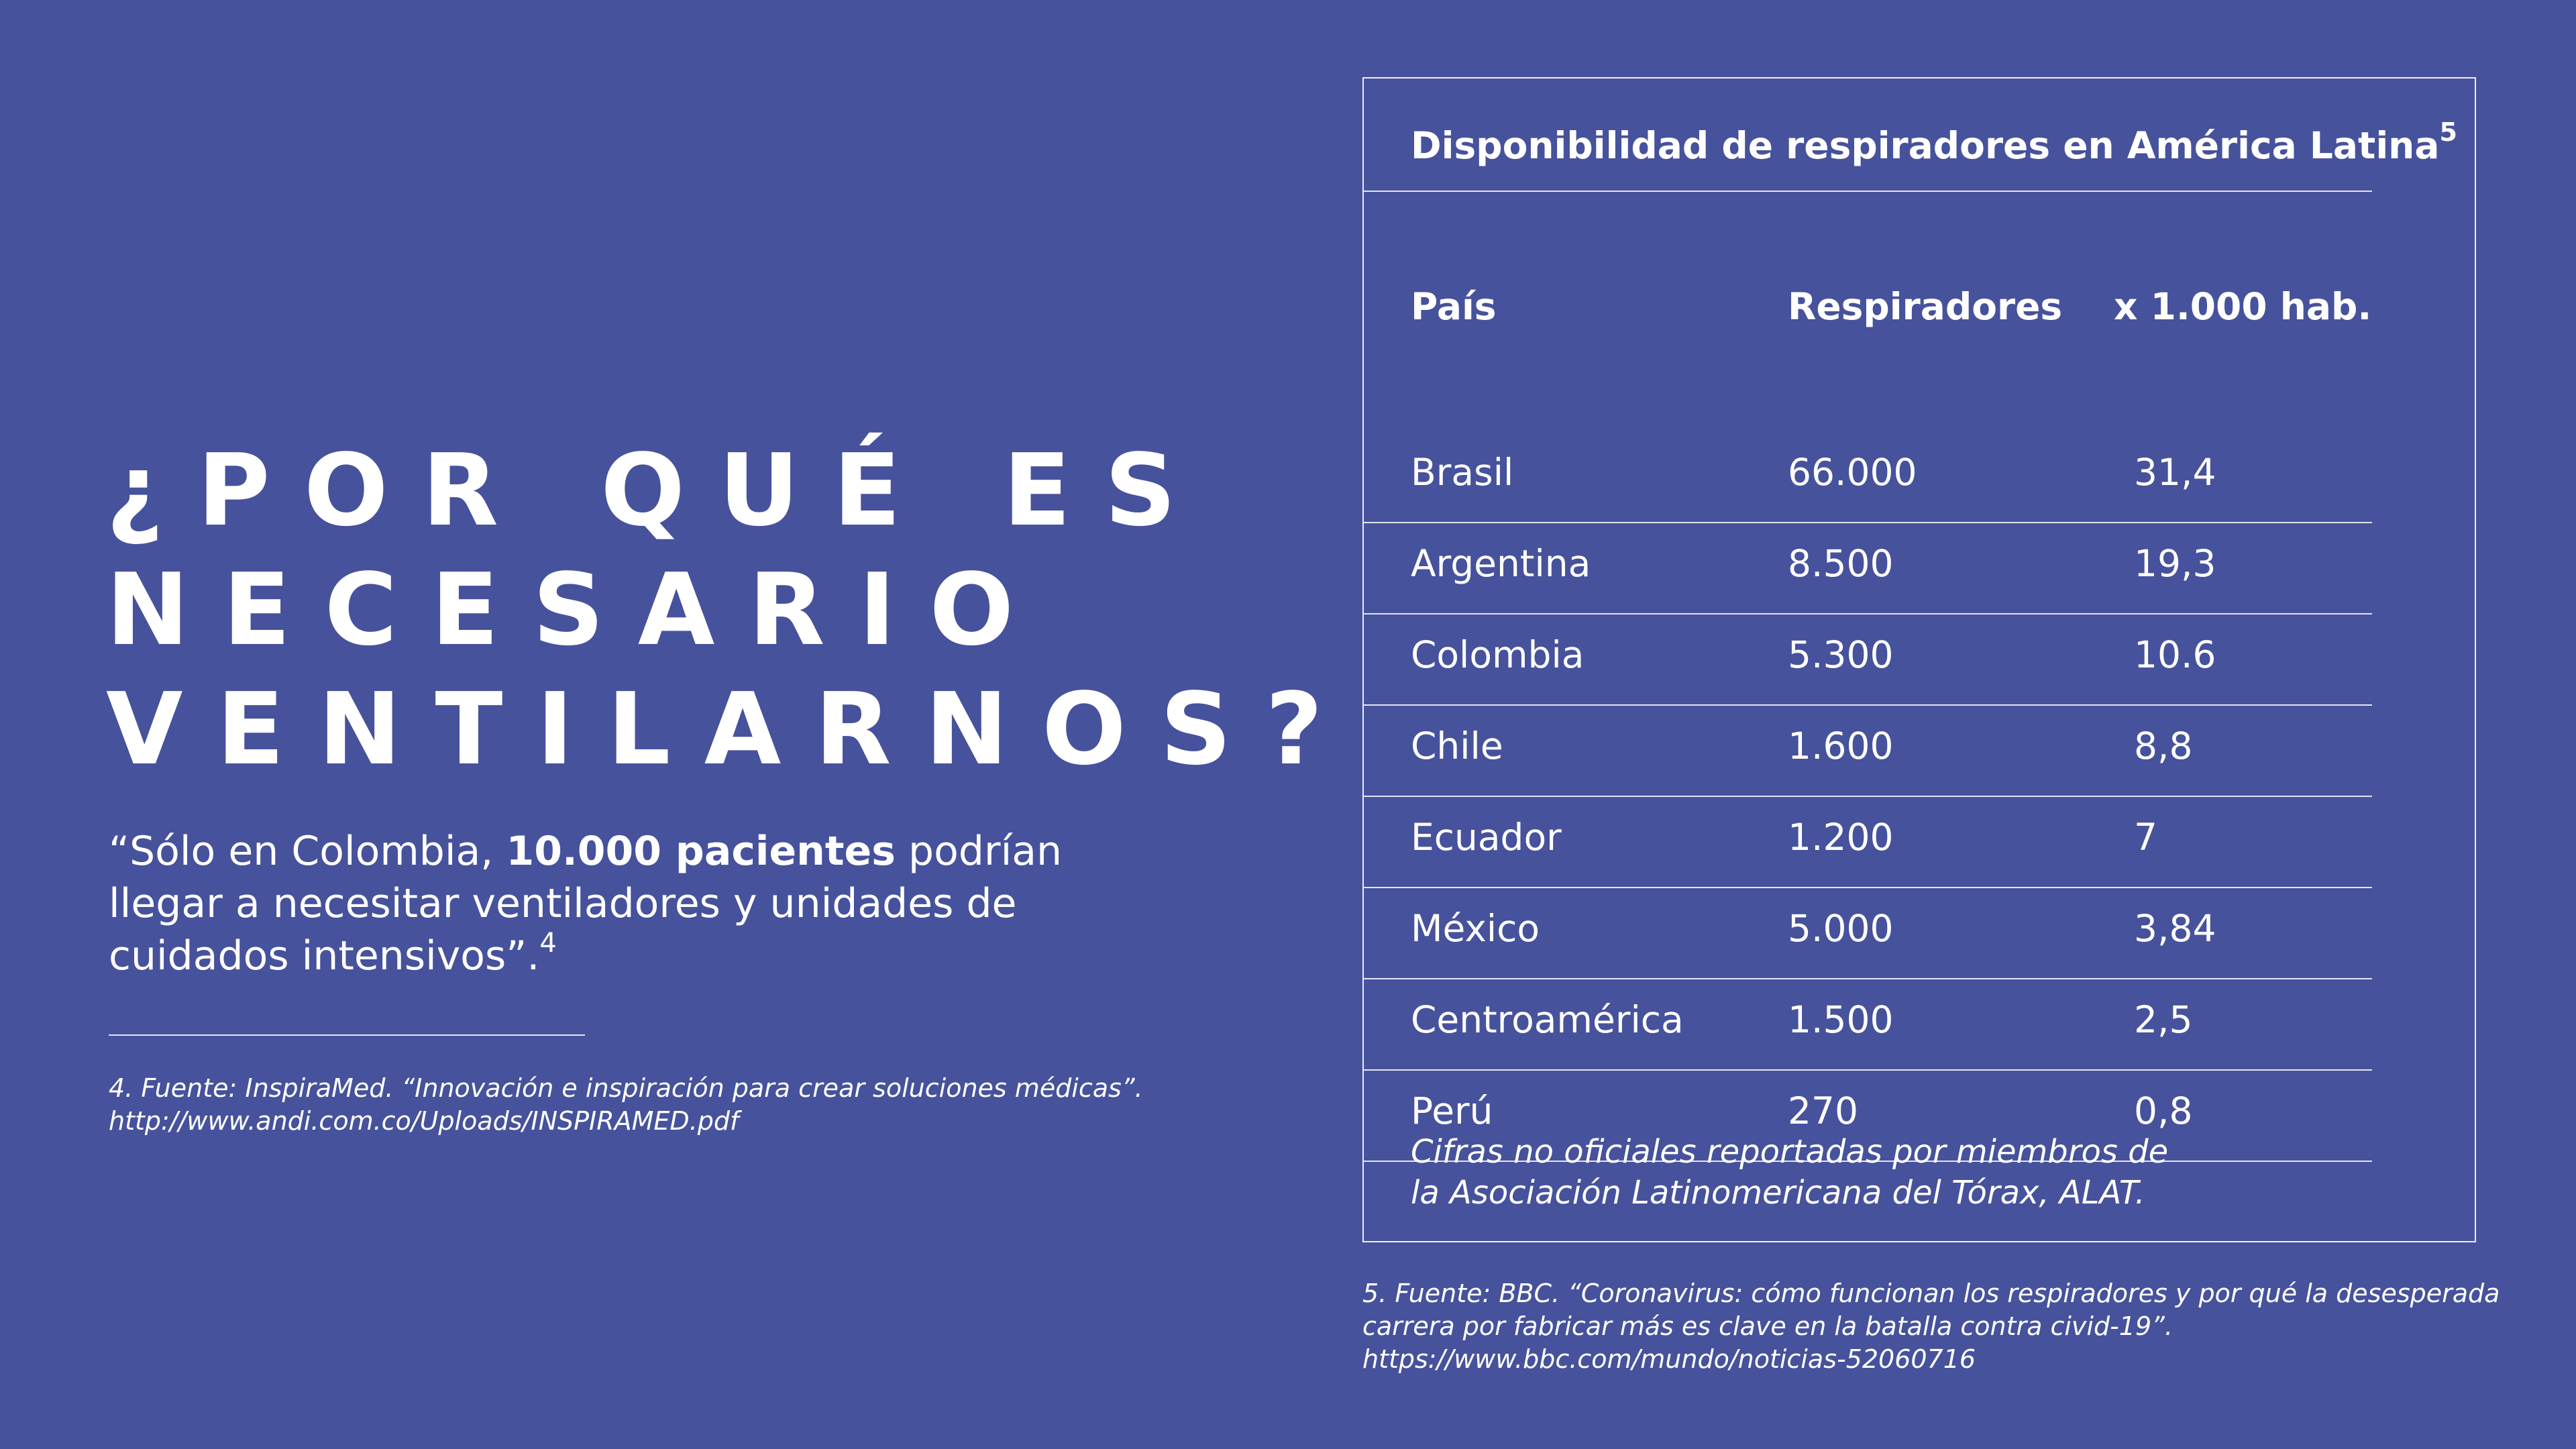 The image size is (2576, 1449). Describe the element at coordinates (1841, 654) in the screenshot. I see `cell-ventilators: 5.300` at that location.